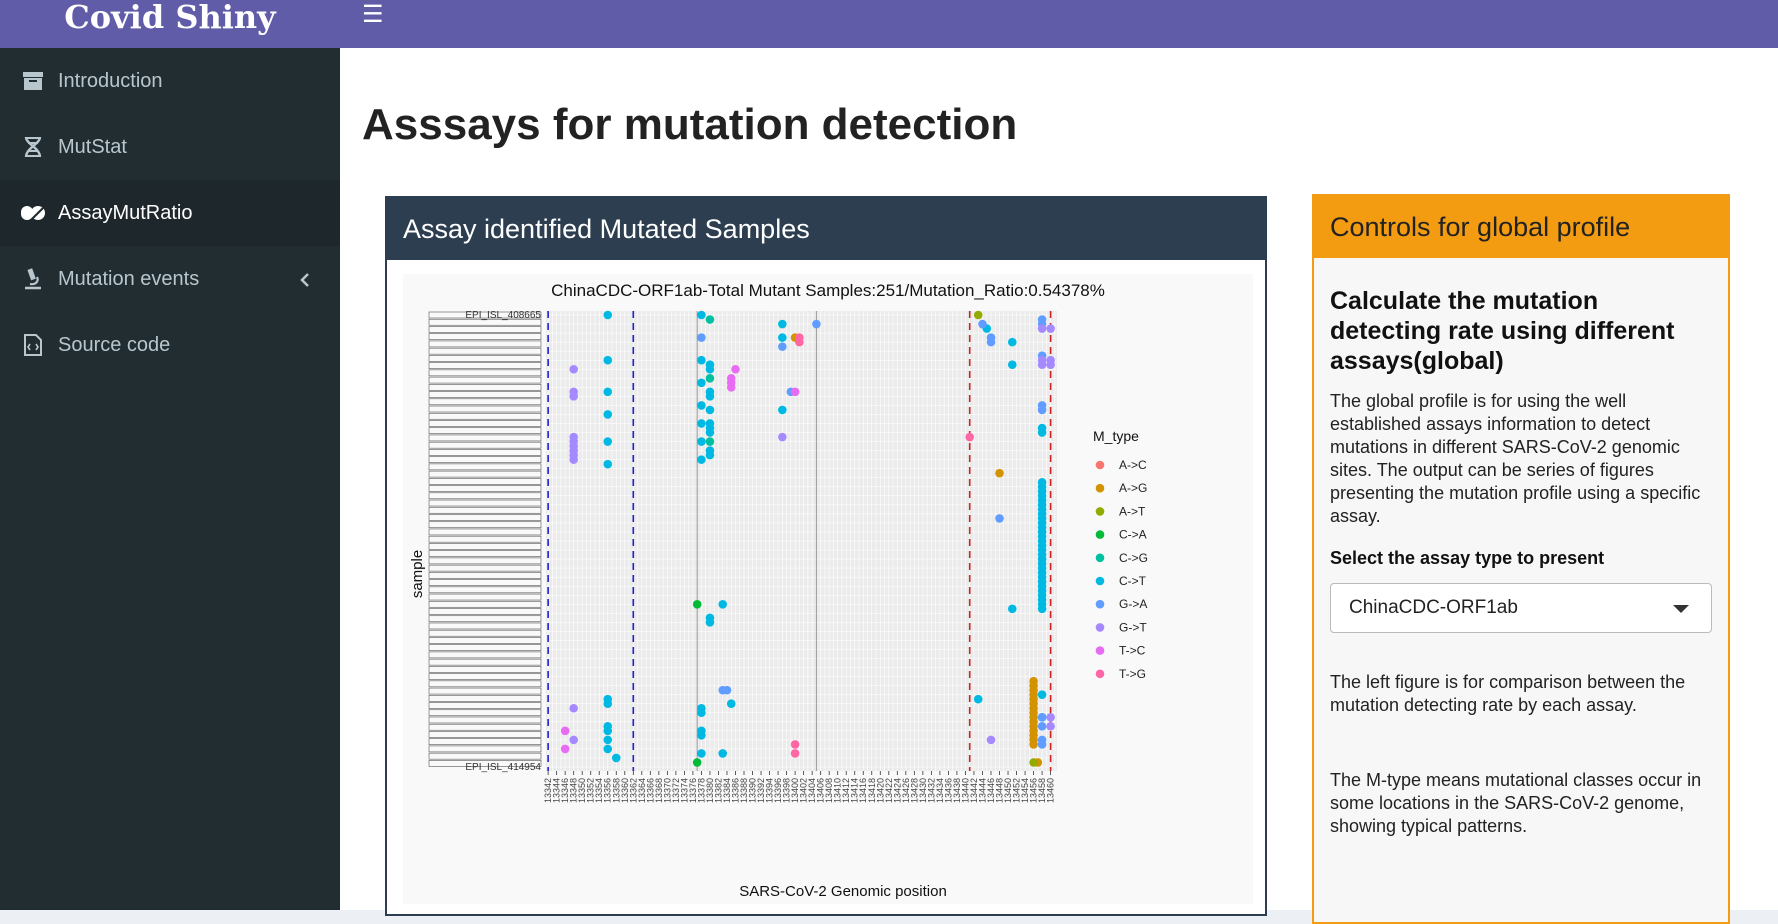  Describe the element at coordinates (33, 213) in the screenshot. I see `capsules-icon` at that location.